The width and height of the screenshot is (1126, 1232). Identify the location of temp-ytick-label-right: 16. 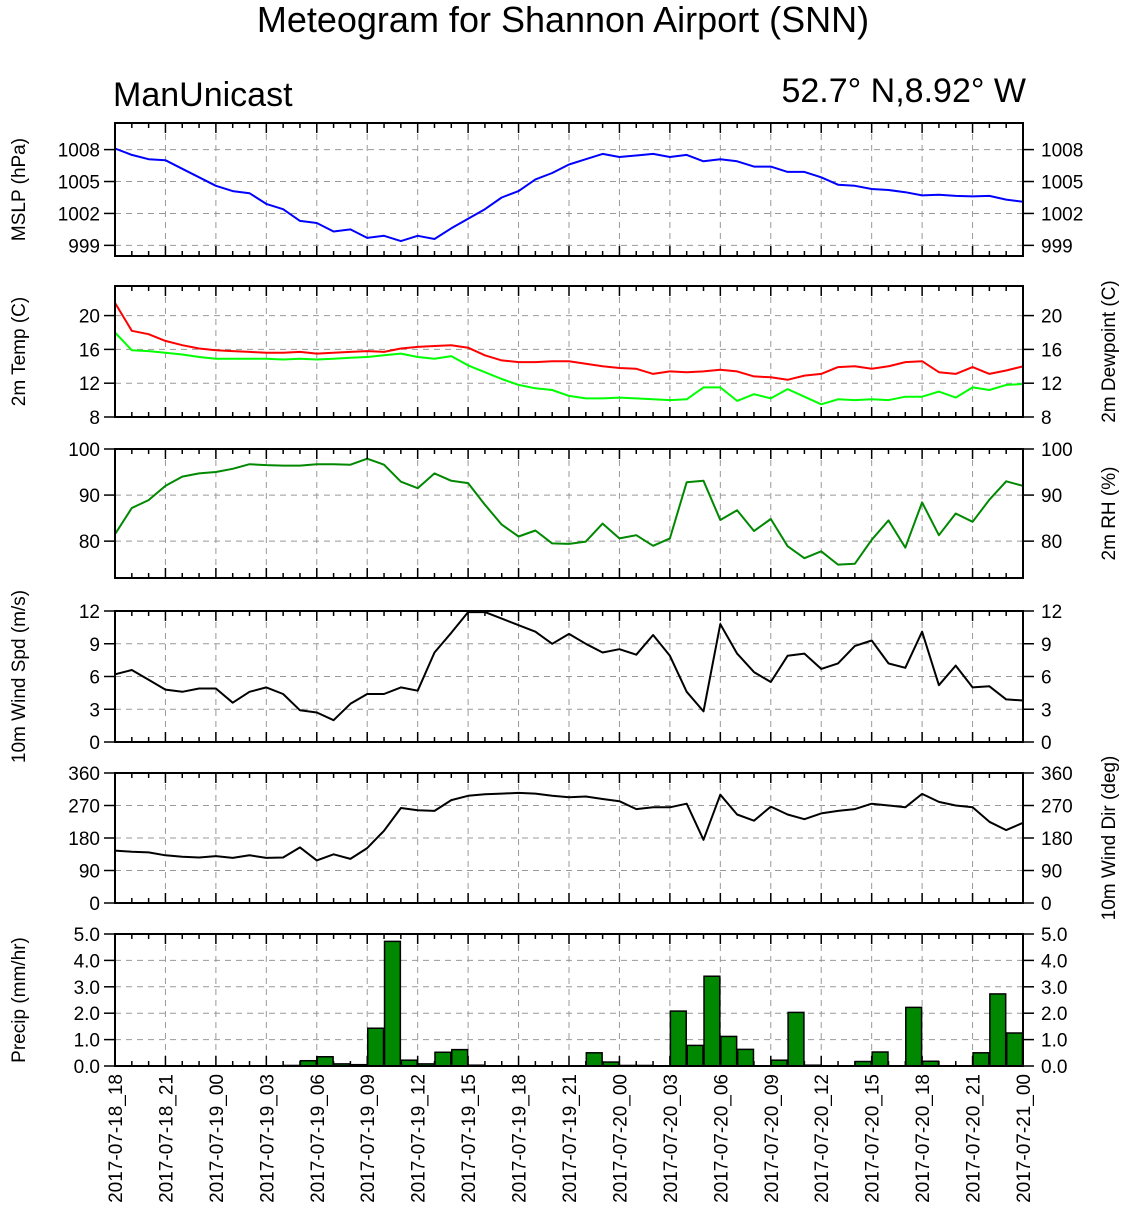
(1051, 350).